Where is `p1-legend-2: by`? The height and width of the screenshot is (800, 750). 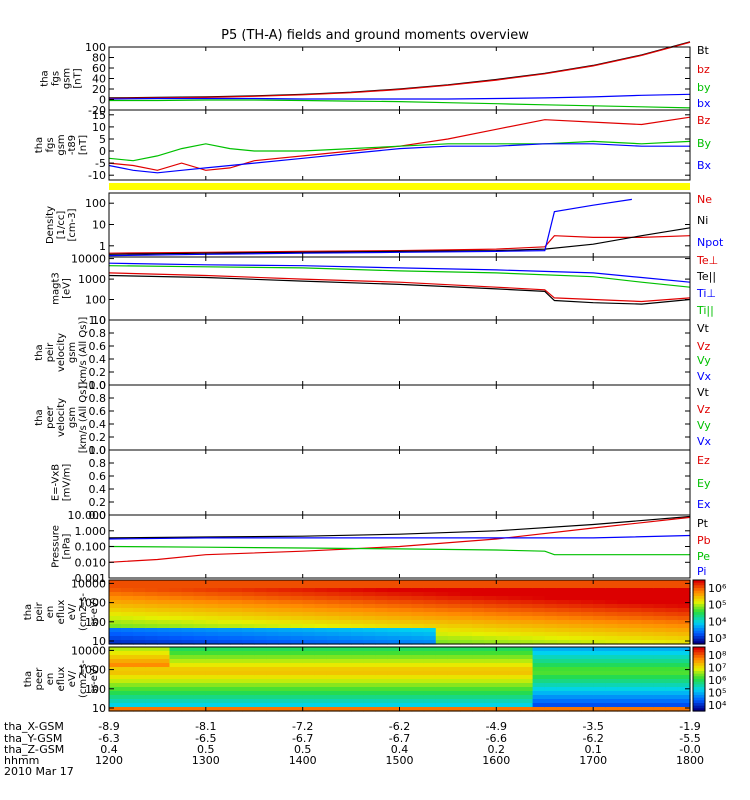
p1-legend-2: by is located at coordinates (704, 87).